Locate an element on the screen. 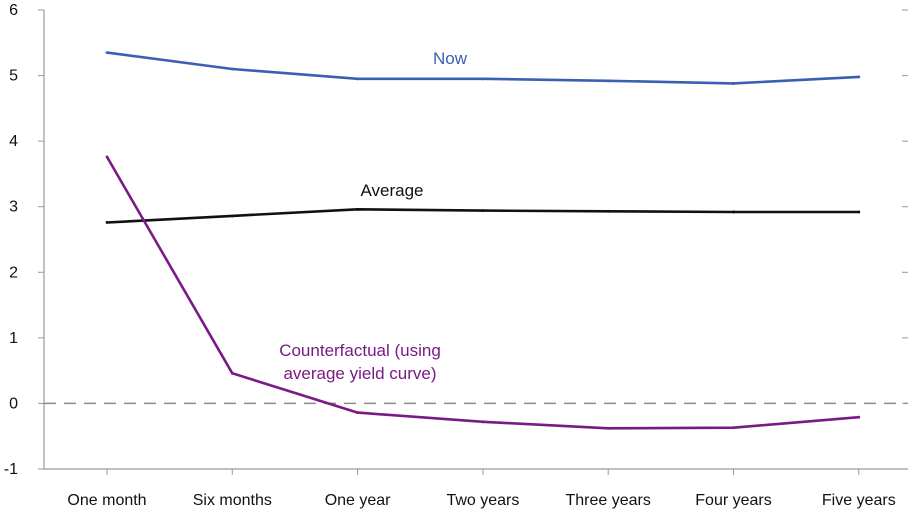 This screenshot has height=518, width=908. series-label-0: Now is located at coordinates (450, 58).